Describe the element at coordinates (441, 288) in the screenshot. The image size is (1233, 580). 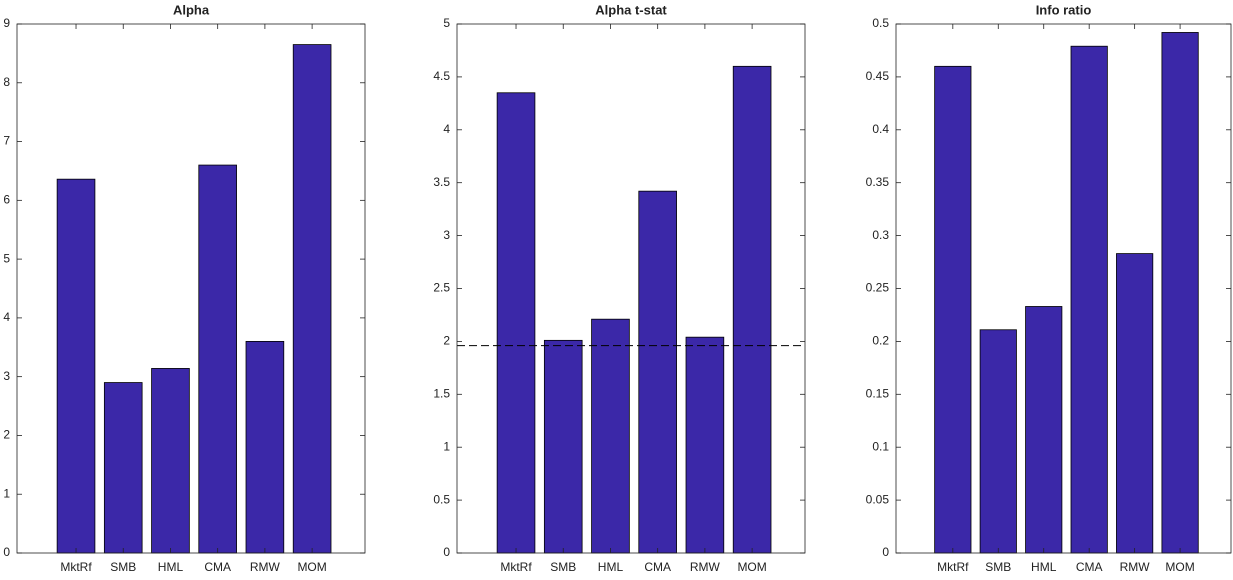
I see `y-tick-label: 2.5` at that location.